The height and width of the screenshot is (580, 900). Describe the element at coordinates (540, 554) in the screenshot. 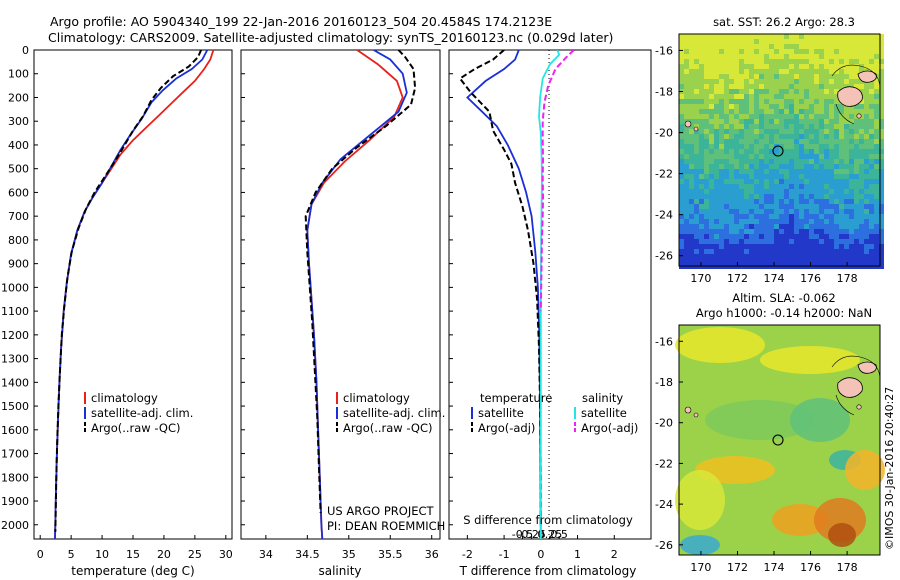

I see `x-tick-label: 0` at that location.